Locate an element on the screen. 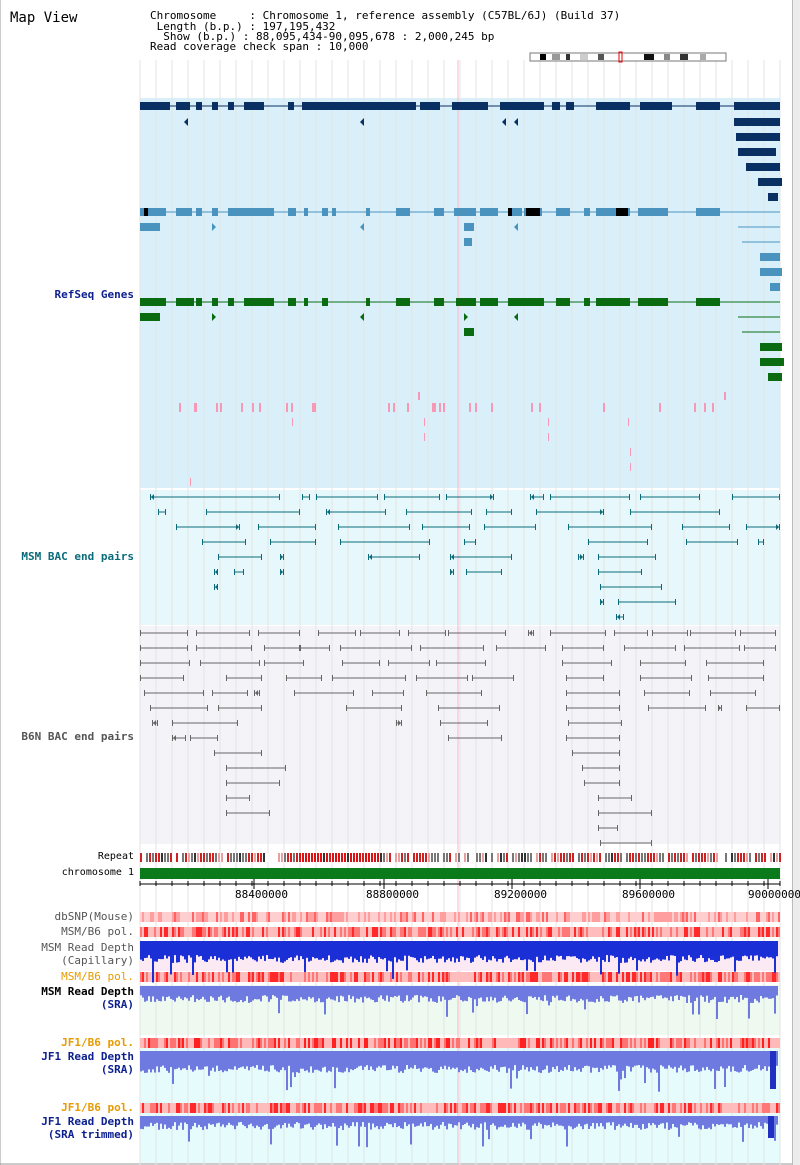 This screenshot has width=800, height=1165. vertical-scrollbar is located at coordinates (796, 582).